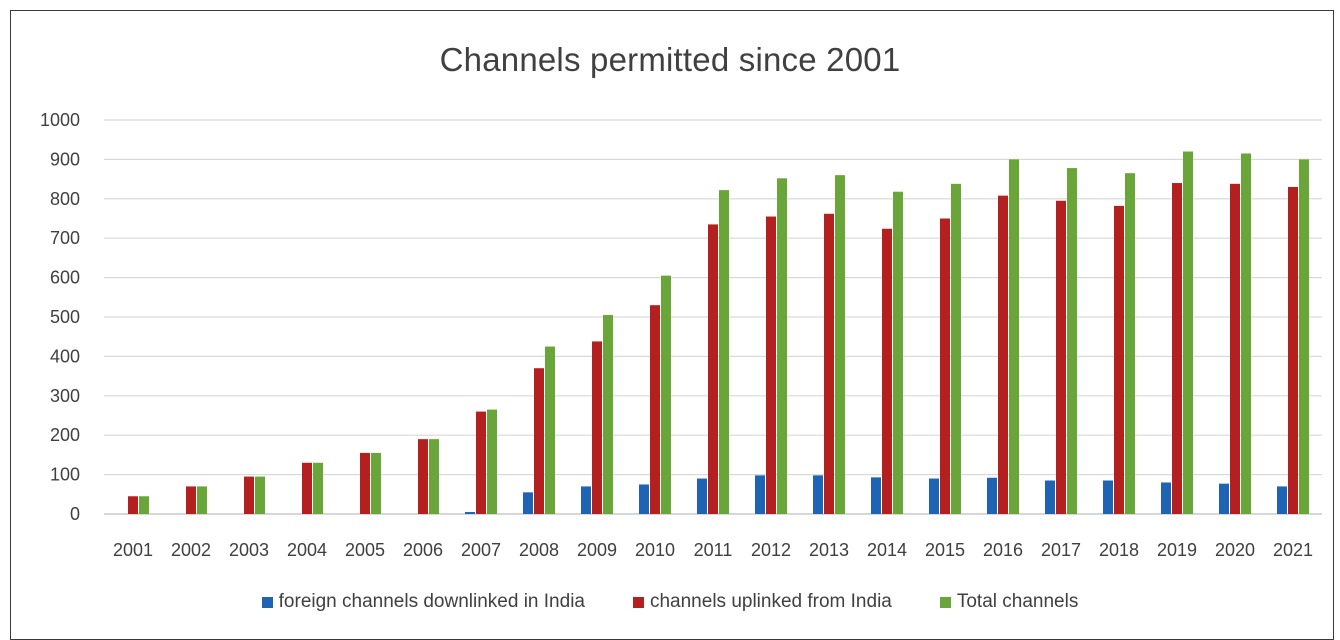 The image size is (1340, 640). I want to click on y-tick-label: 600, so click(65, 278).